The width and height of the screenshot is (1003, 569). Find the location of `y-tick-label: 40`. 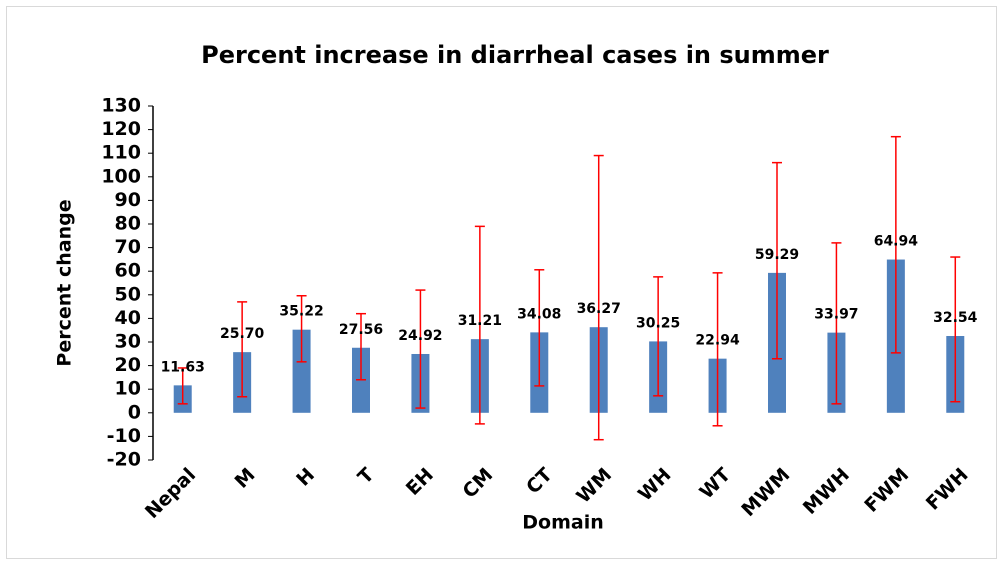

y-tick-label: 40 is located at coordinates (128, 318).